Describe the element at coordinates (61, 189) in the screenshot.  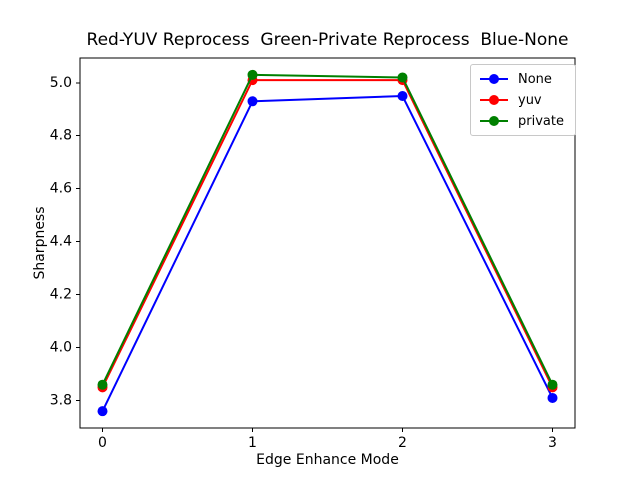
I see `y-tick-label: 4.6` at that location.